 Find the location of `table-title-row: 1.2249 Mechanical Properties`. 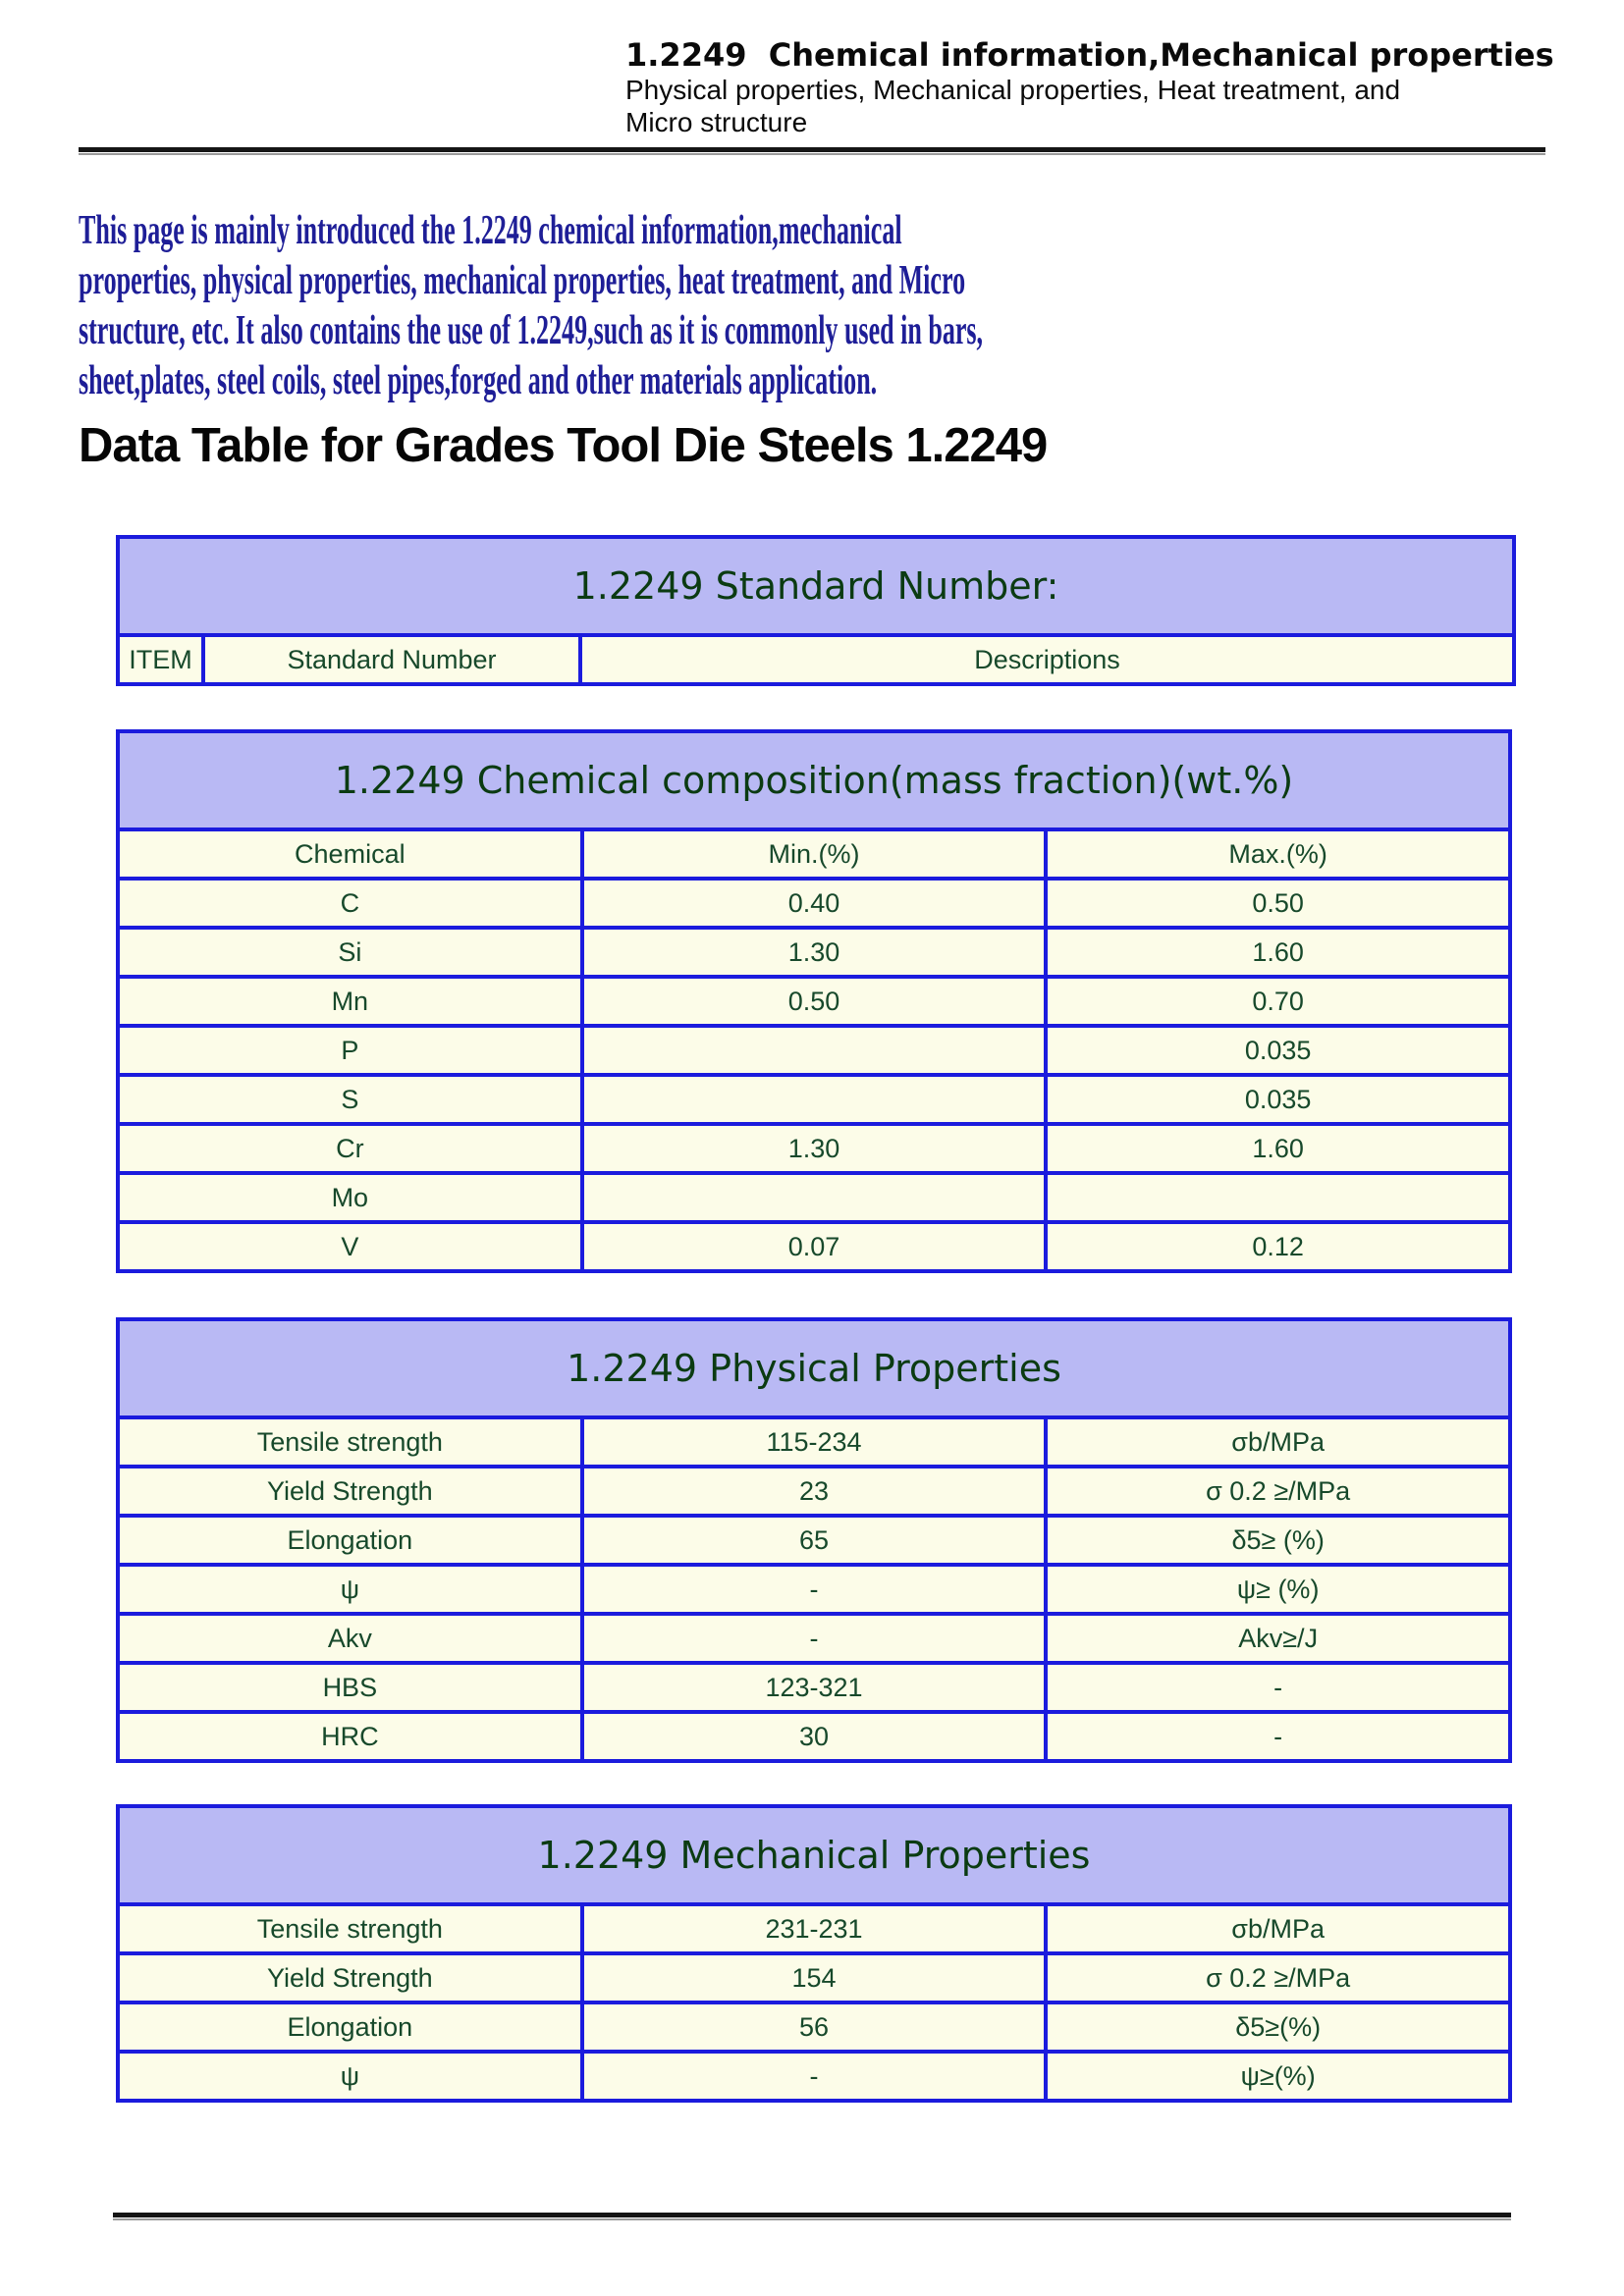

table-title-row: 1.2249 Mechanical Properties is located at coordinates (814, 1855).